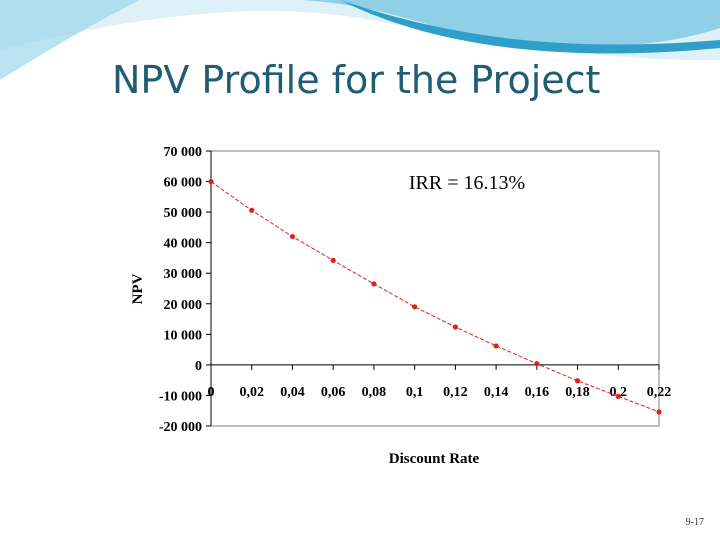 This screenshot has height=540, width=720. What do you see at coordinates (360, 40) in the screenshot?
I see `header-banner-graphic` at bounding box center [360, 40].